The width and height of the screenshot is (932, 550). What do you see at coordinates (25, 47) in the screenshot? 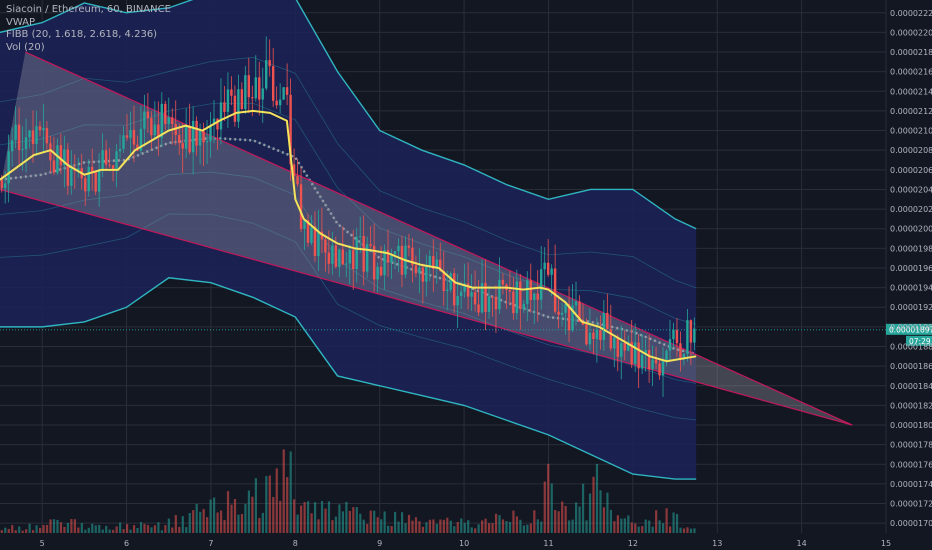
I see `legend-vol: Vol (20)` at bounding box center [25, 47].